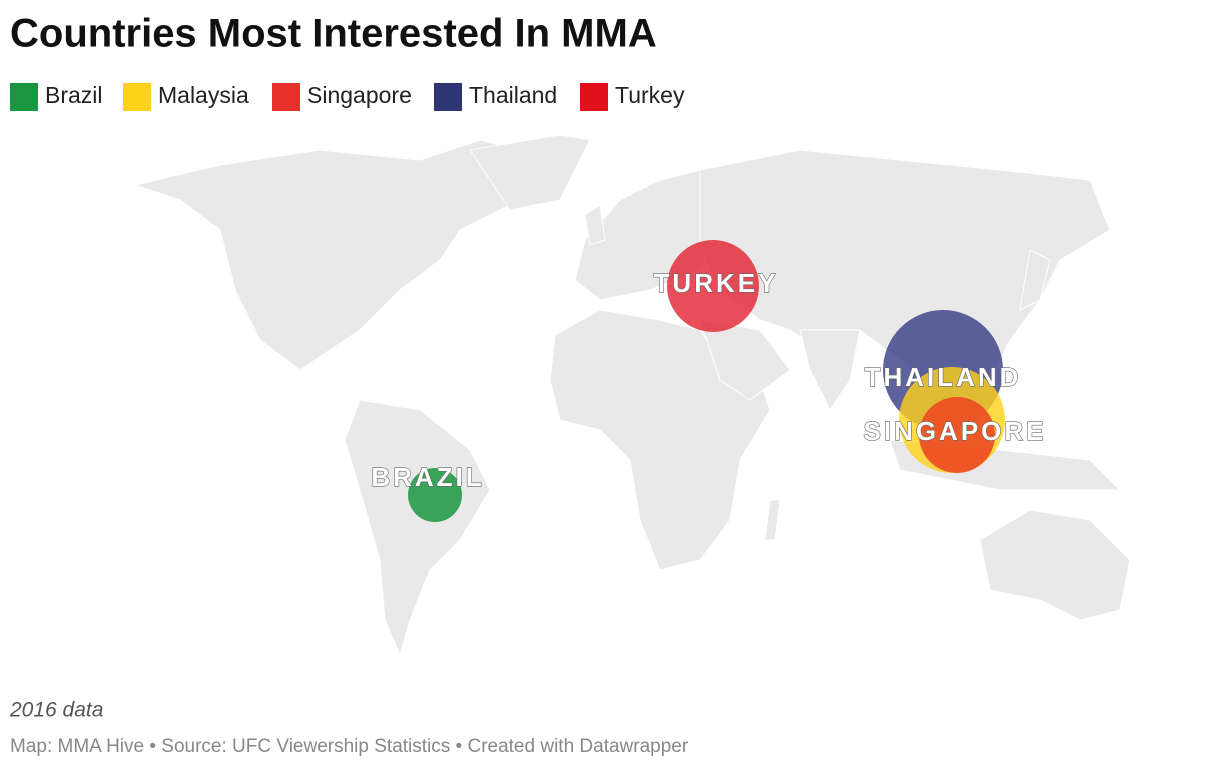  I want to click on legend-label: Brazil, so click(74, 95).